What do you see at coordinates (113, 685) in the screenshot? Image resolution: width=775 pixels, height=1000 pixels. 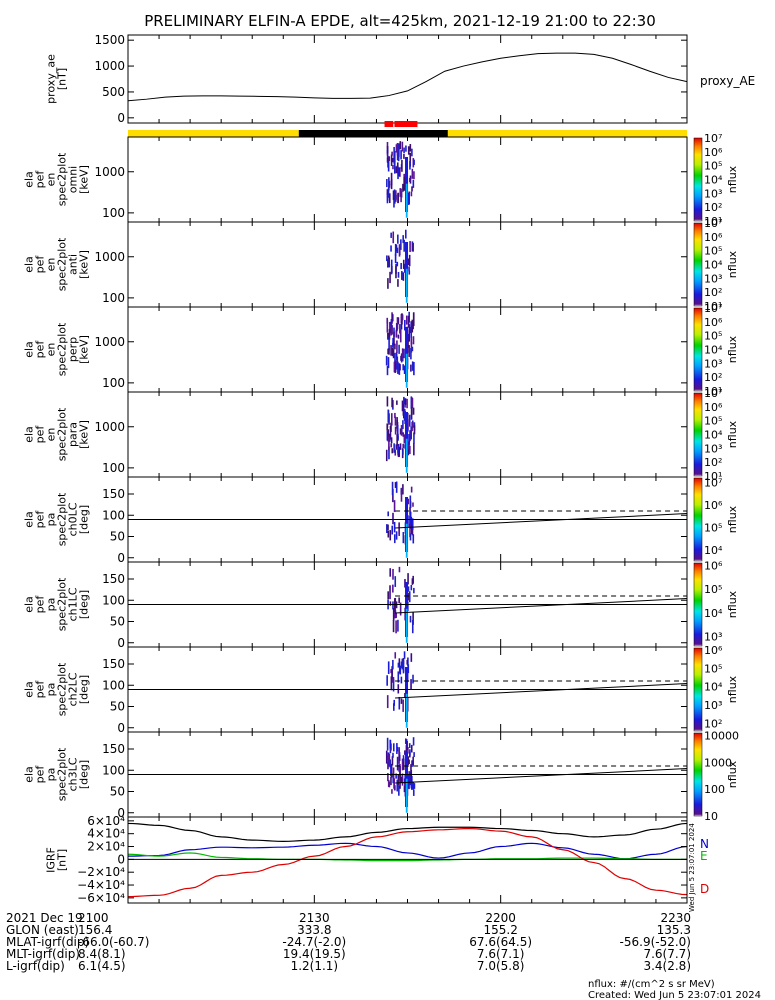 I see `pa-ch2LC-ytick-label: 100` at bounding box center [113, 685].